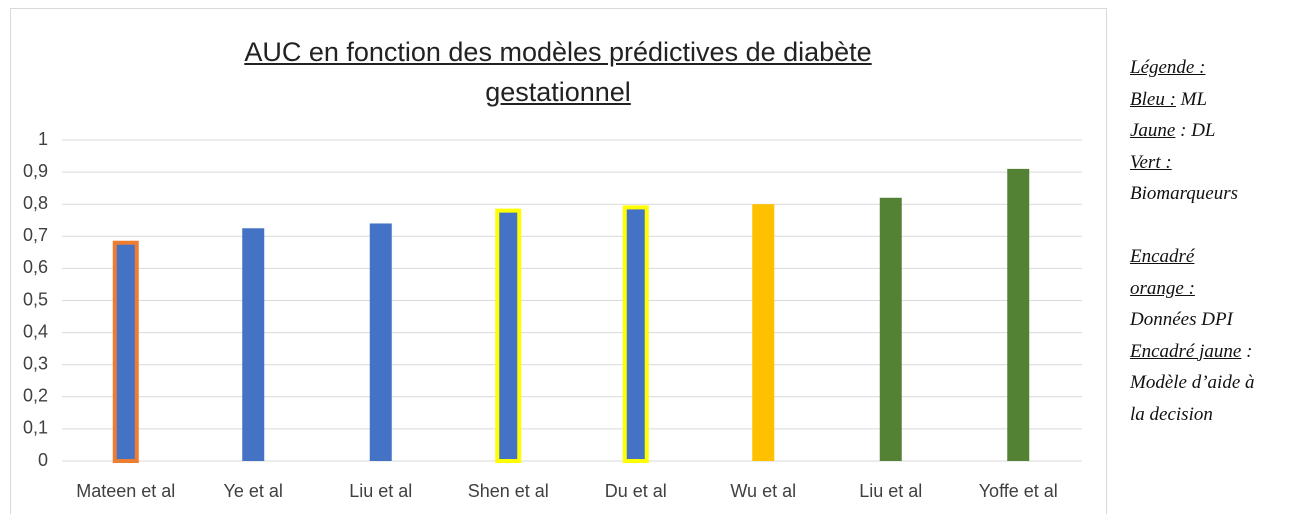 Image resolution: width=1303 pixels, height=514 pixels. Describe the element at coordinates (1171, 414) in the screenshot. I see `note-text: la decision` at that location.